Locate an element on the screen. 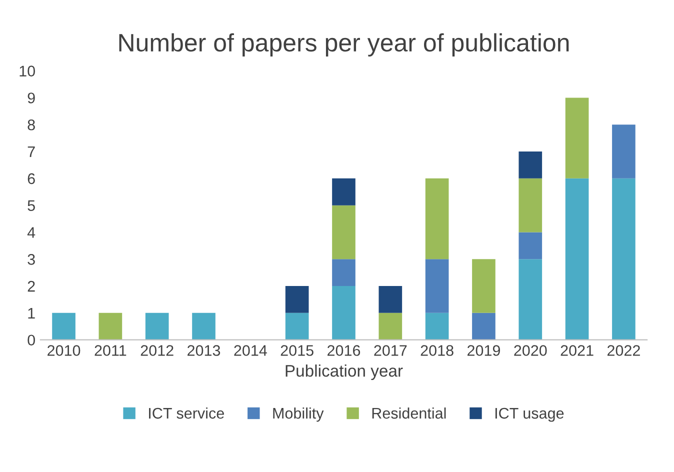 The width and height of the screenshot is (674, 472). x-tick-label: 2020 is located at coordinates (530, 350).